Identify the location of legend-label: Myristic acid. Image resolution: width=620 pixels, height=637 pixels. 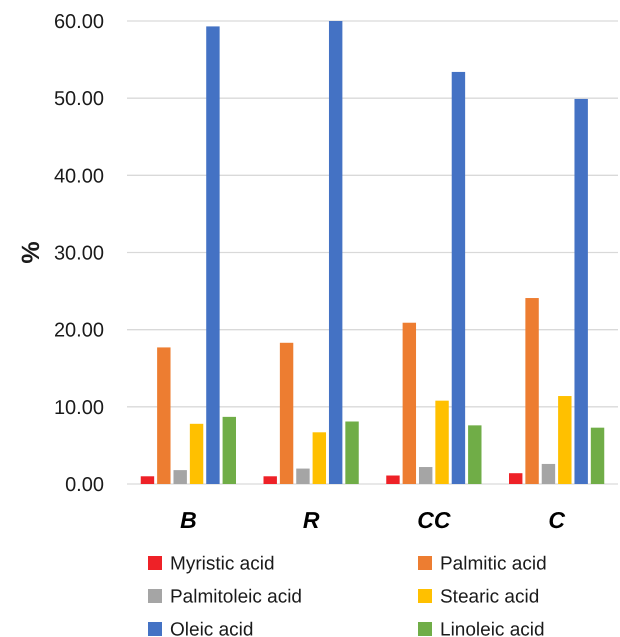
(222, 564).